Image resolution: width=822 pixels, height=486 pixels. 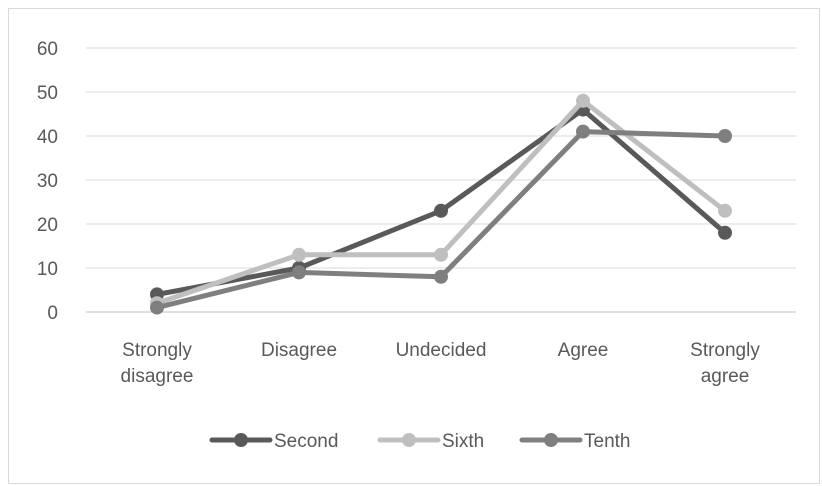 I want to click on legend-item-sixth: Sixth, so click(x=430, y=441).